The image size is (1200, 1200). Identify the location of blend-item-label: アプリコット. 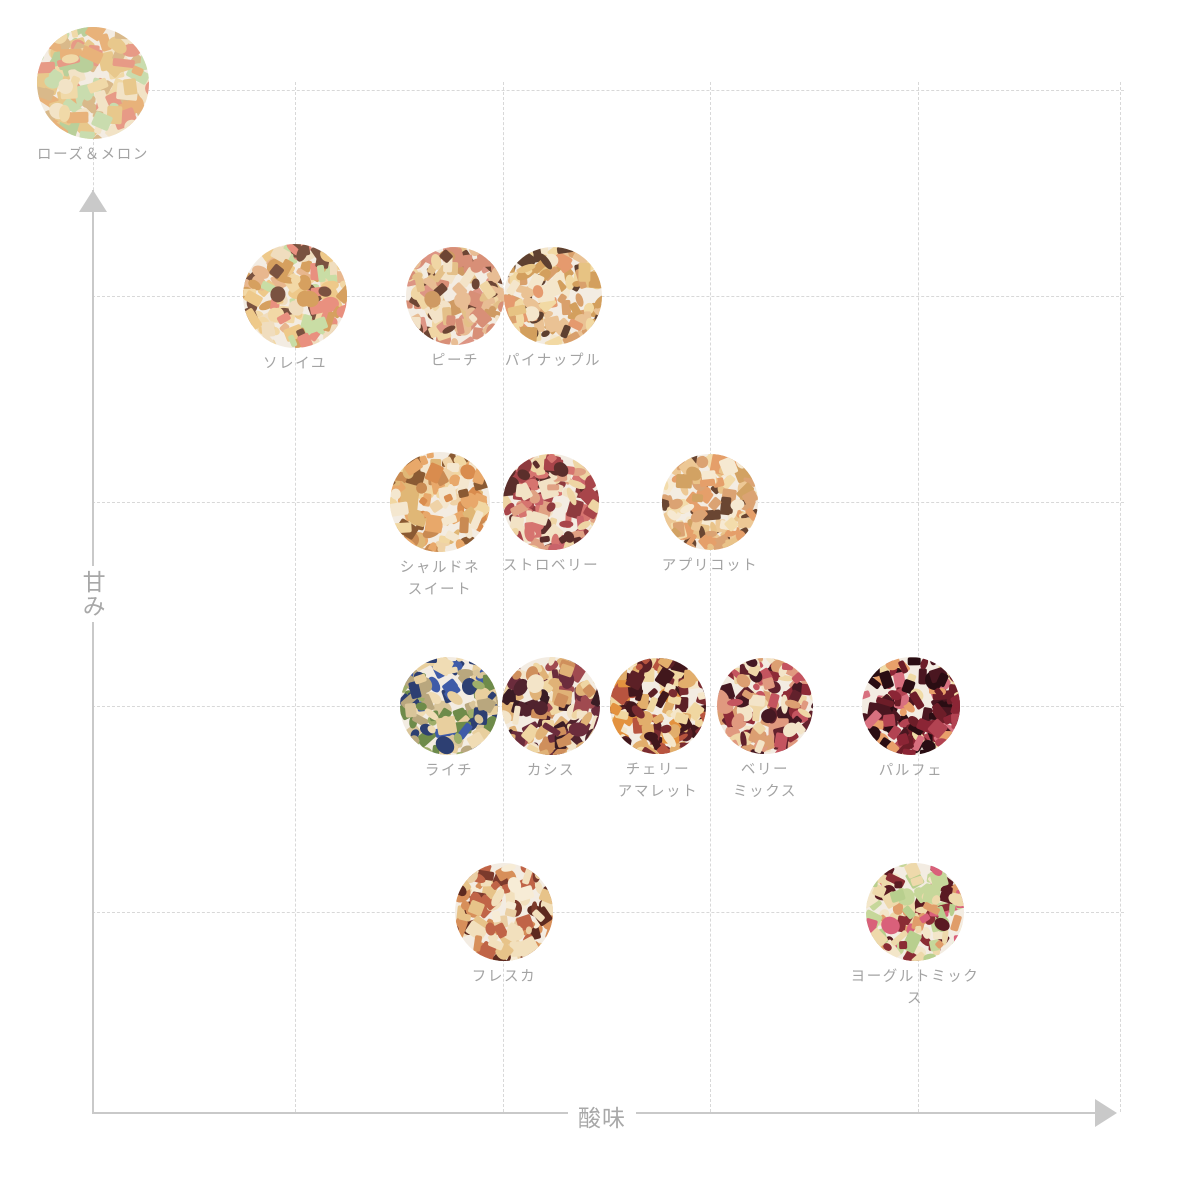
(710, 566).